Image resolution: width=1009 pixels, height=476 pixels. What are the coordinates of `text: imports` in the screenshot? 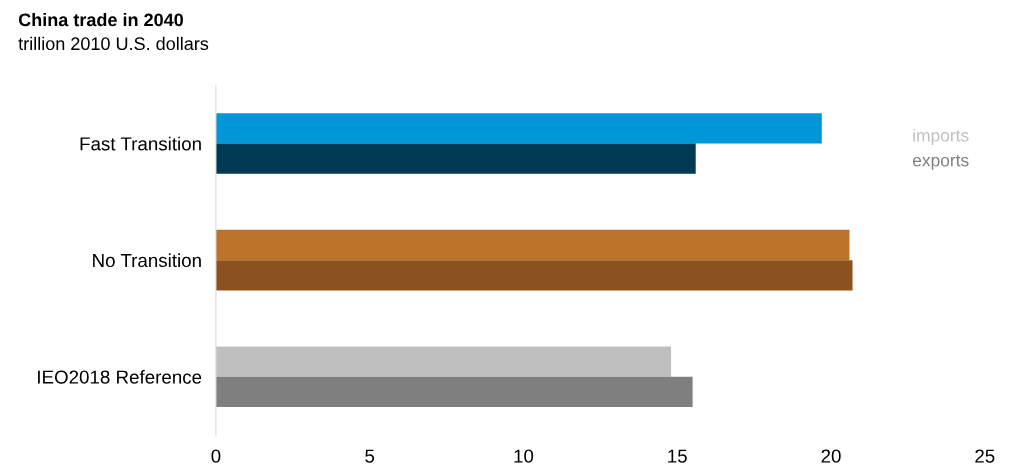 It's located at (941, 136).